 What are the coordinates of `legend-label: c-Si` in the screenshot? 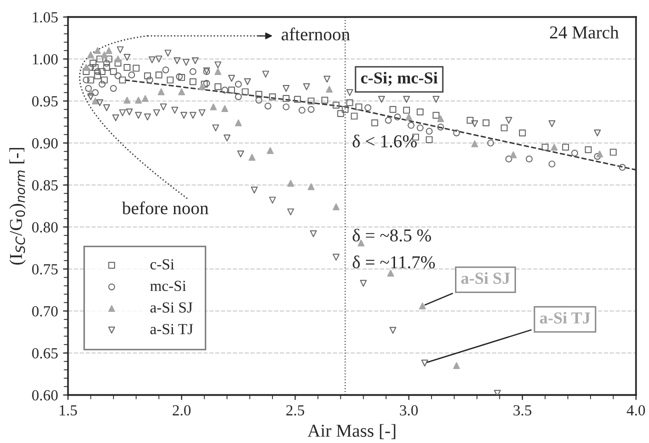 It's located at (162, 264).